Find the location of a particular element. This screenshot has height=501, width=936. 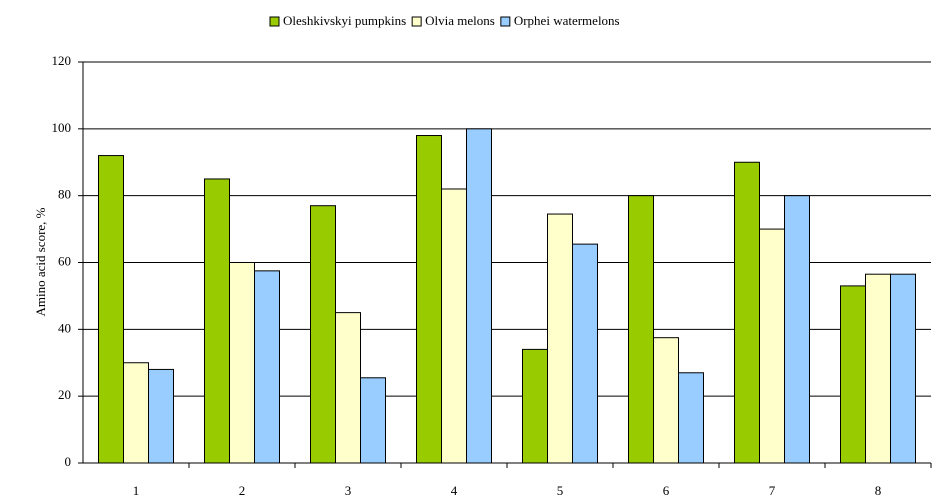

y-tick-label: 20 is located at coordinates (64, 394).